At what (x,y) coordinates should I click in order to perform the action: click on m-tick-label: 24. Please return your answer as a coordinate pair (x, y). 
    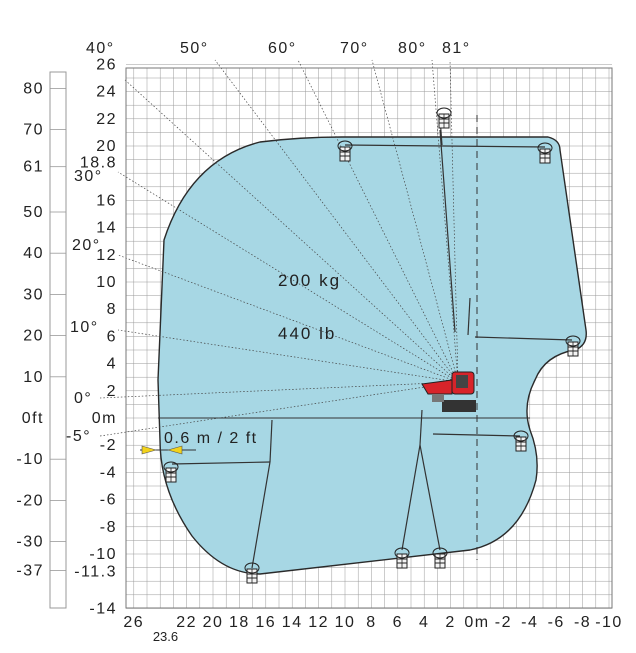
    Looking at the image, I should click on (106, 92).